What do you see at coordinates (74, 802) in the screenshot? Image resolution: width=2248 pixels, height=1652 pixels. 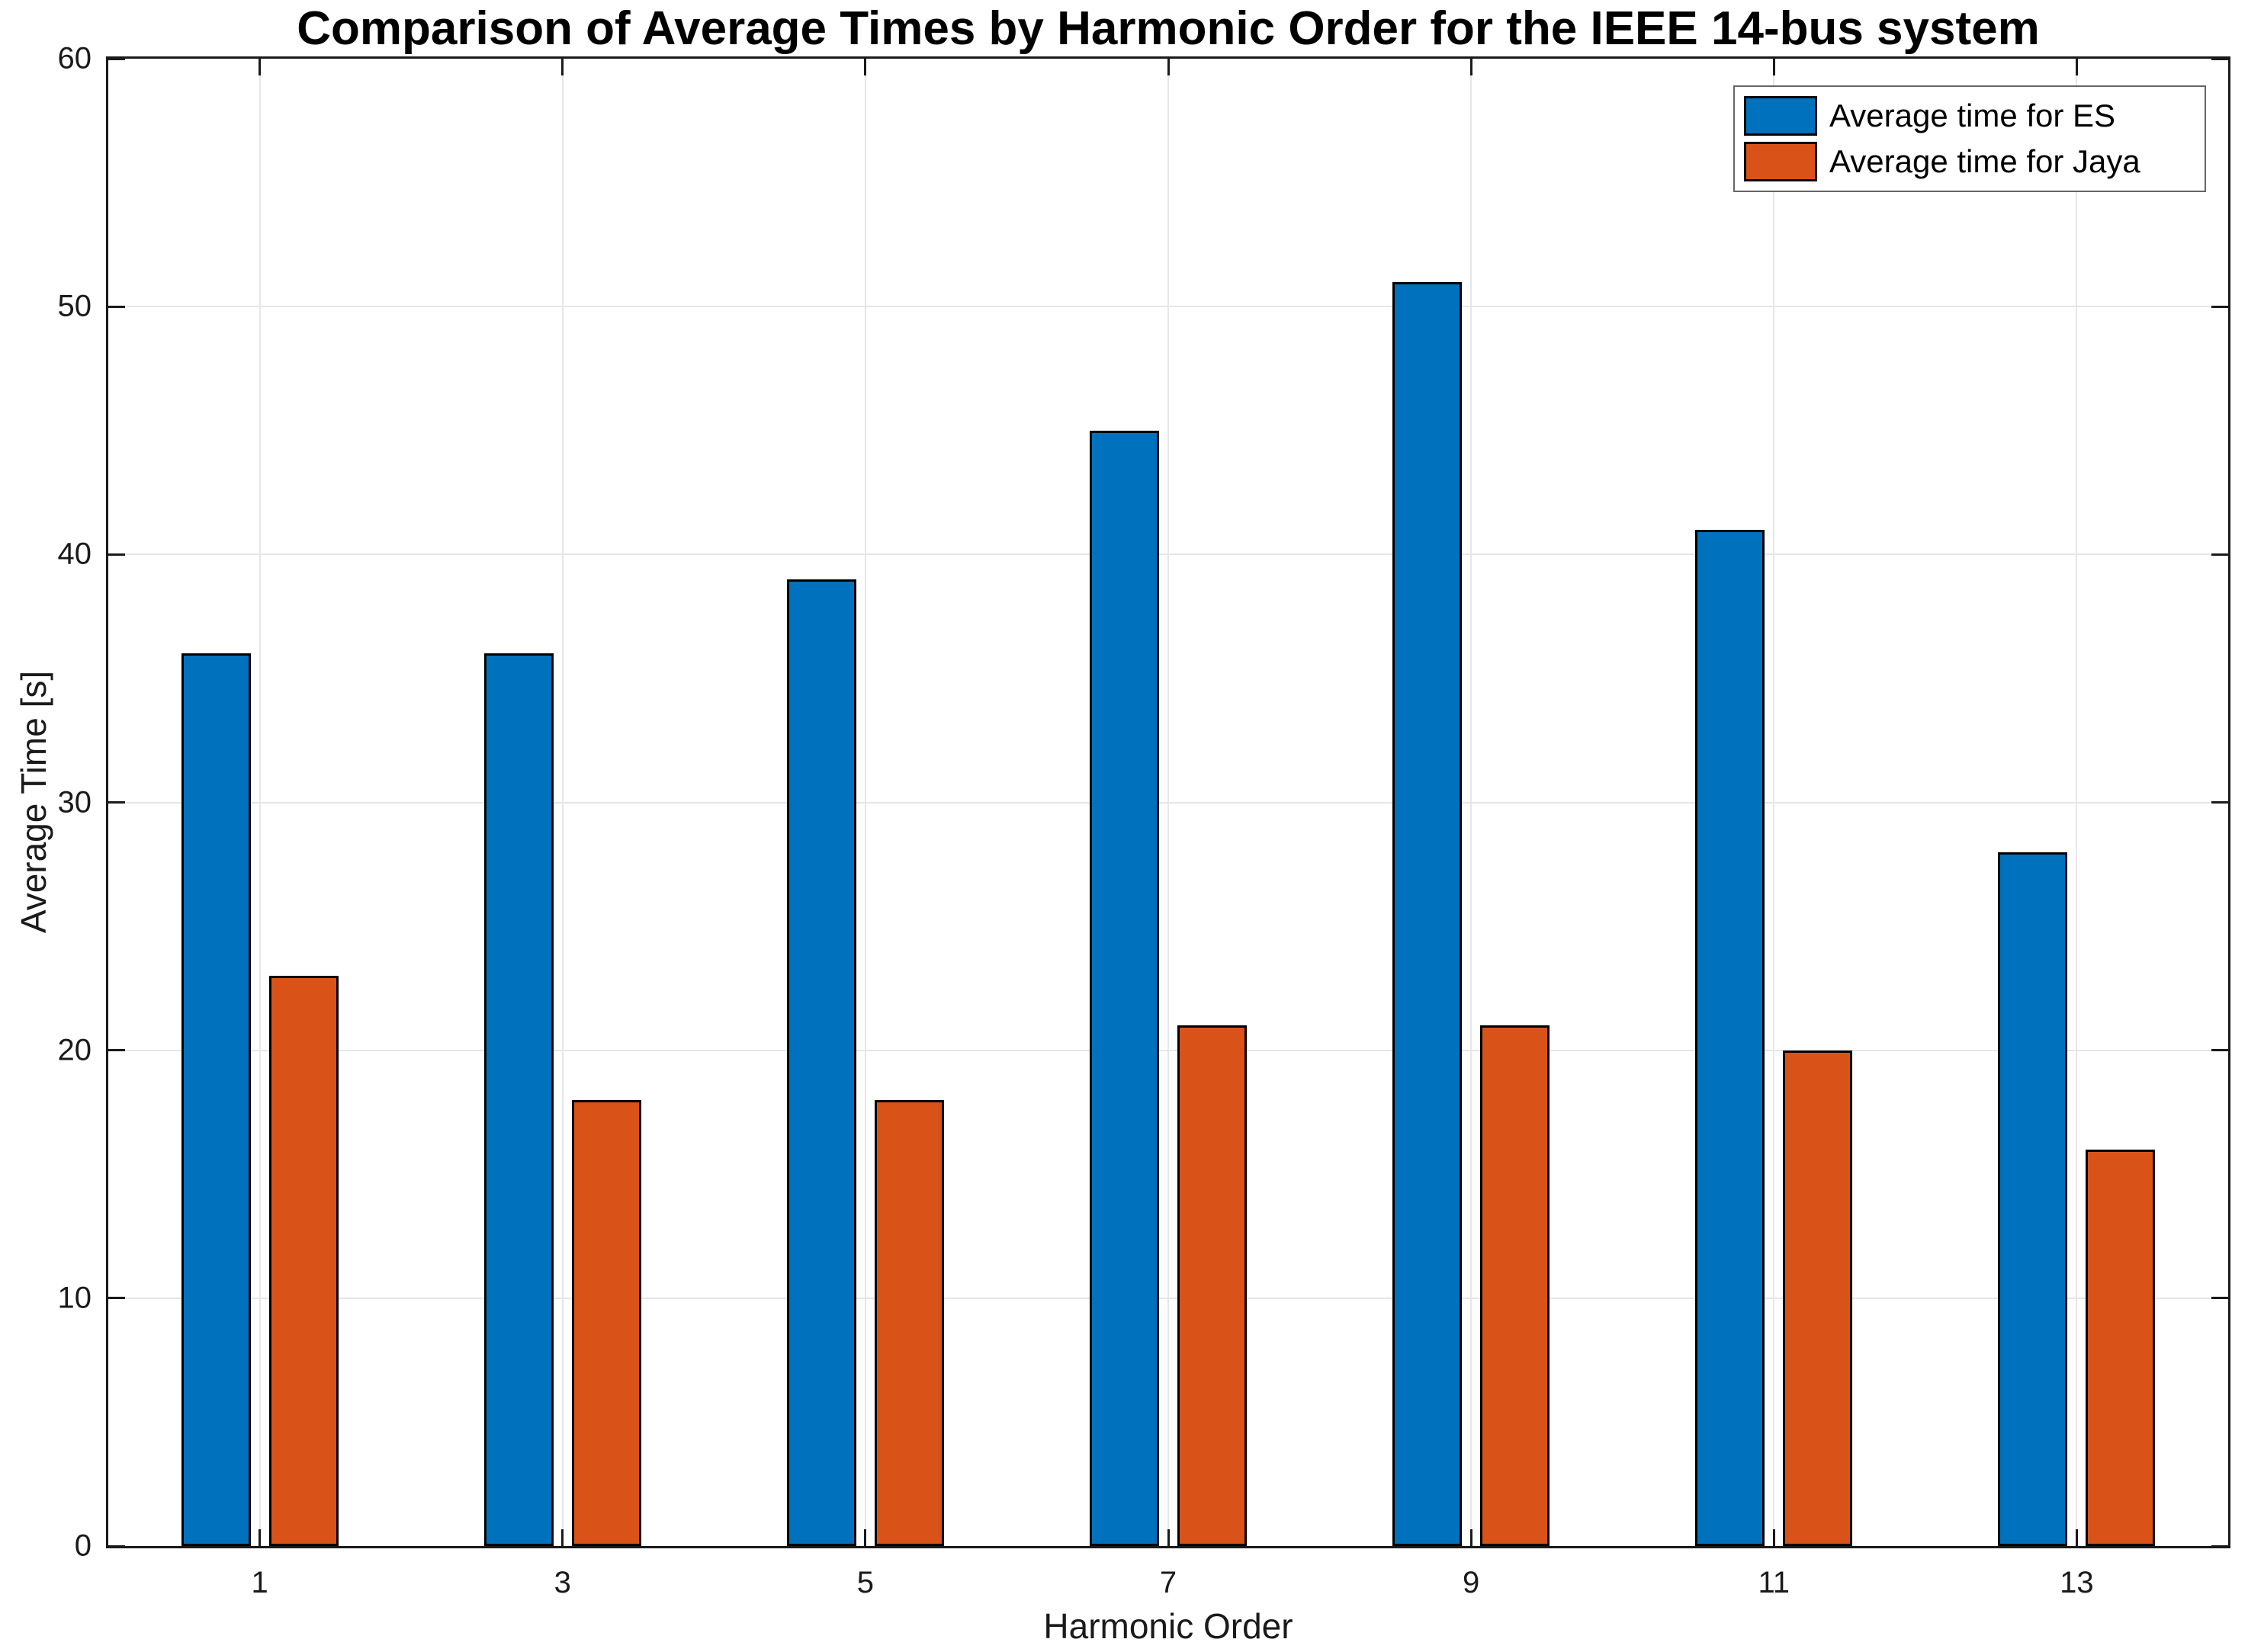 I see `y-tick-label: 30` at bounding box center [74, 802].